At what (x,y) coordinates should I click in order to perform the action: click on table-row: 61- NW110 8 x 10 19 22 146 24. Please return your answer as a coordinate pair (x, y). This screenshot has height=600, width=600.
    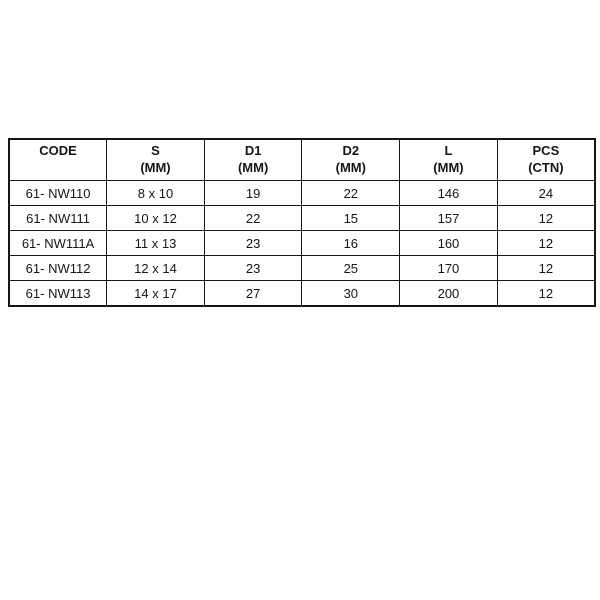
    Looking at the image, I should click on (302, 193).